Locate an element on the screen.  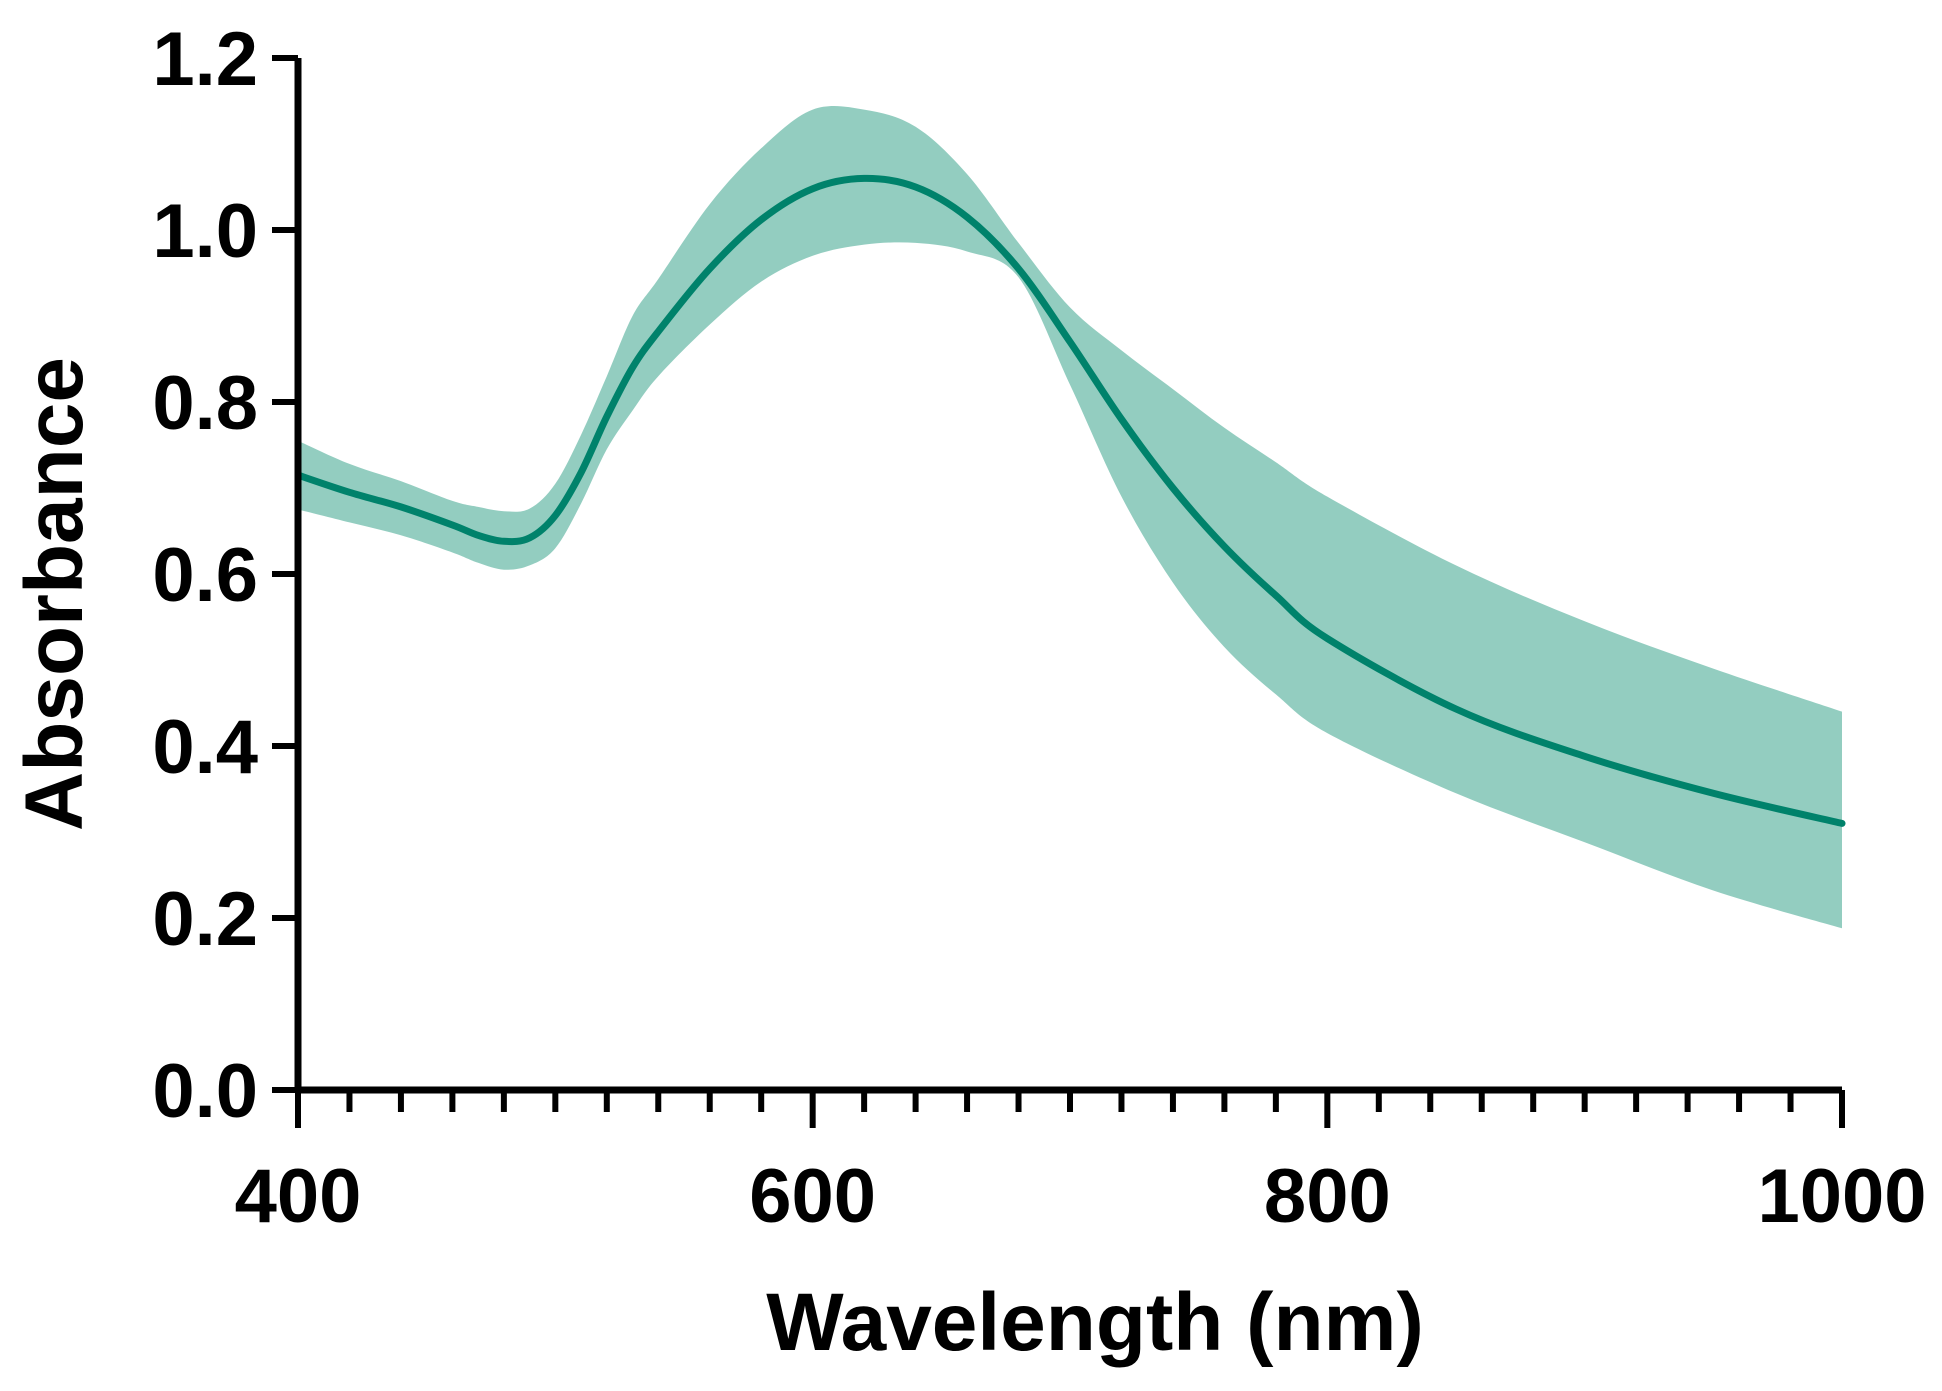
y-axis-title: Absorbance is located at coordinates (54, 594).